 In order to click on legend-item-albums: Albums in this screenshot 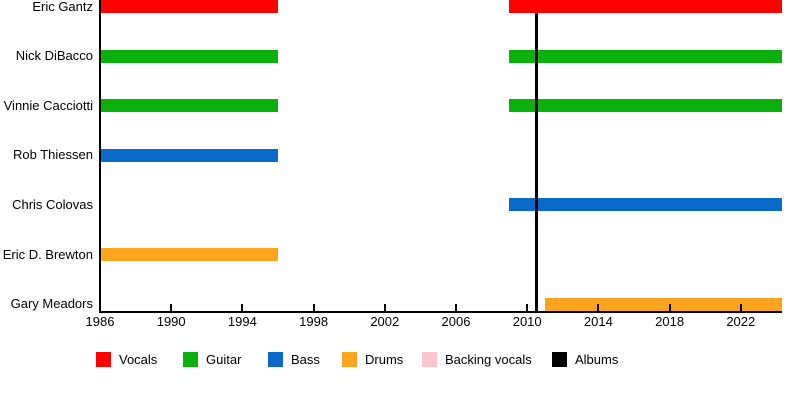, I will do `click(585, 359)`.